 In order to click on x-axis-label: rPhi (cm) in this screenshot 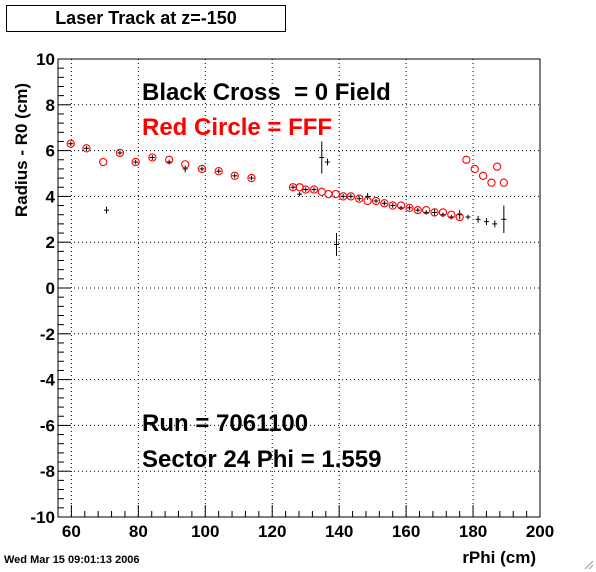, I will do `click(499, 557)`.